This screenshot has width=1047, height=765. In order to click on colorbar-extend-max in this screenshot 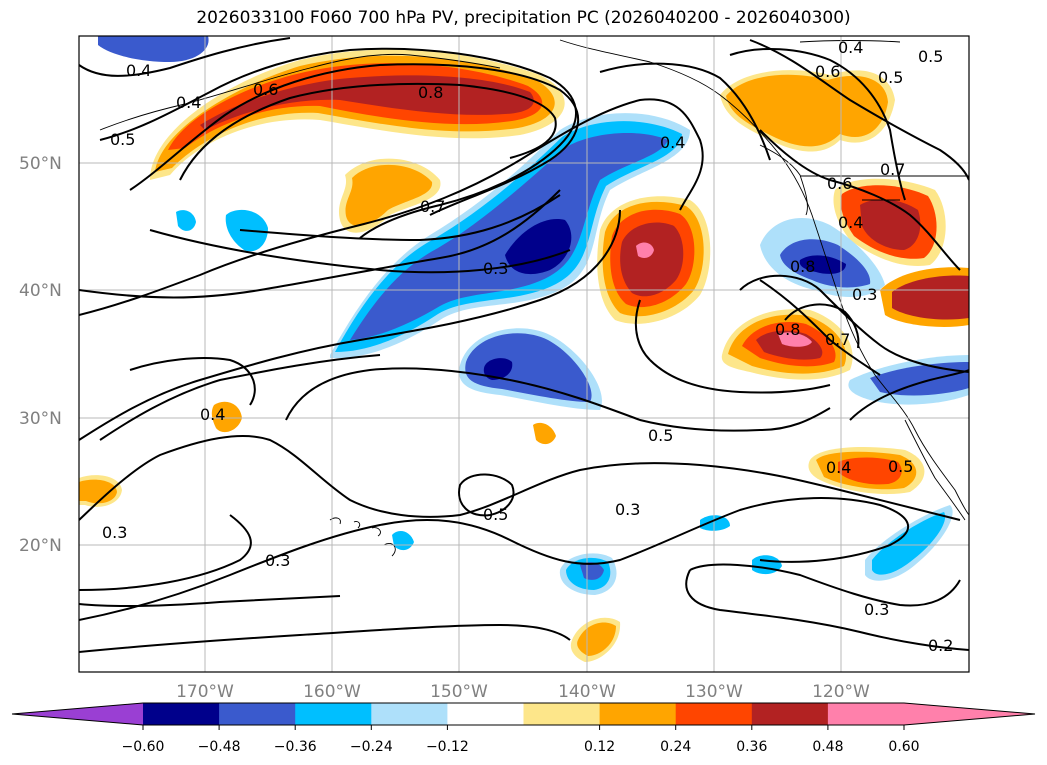, I will do `click(969, 714)`.